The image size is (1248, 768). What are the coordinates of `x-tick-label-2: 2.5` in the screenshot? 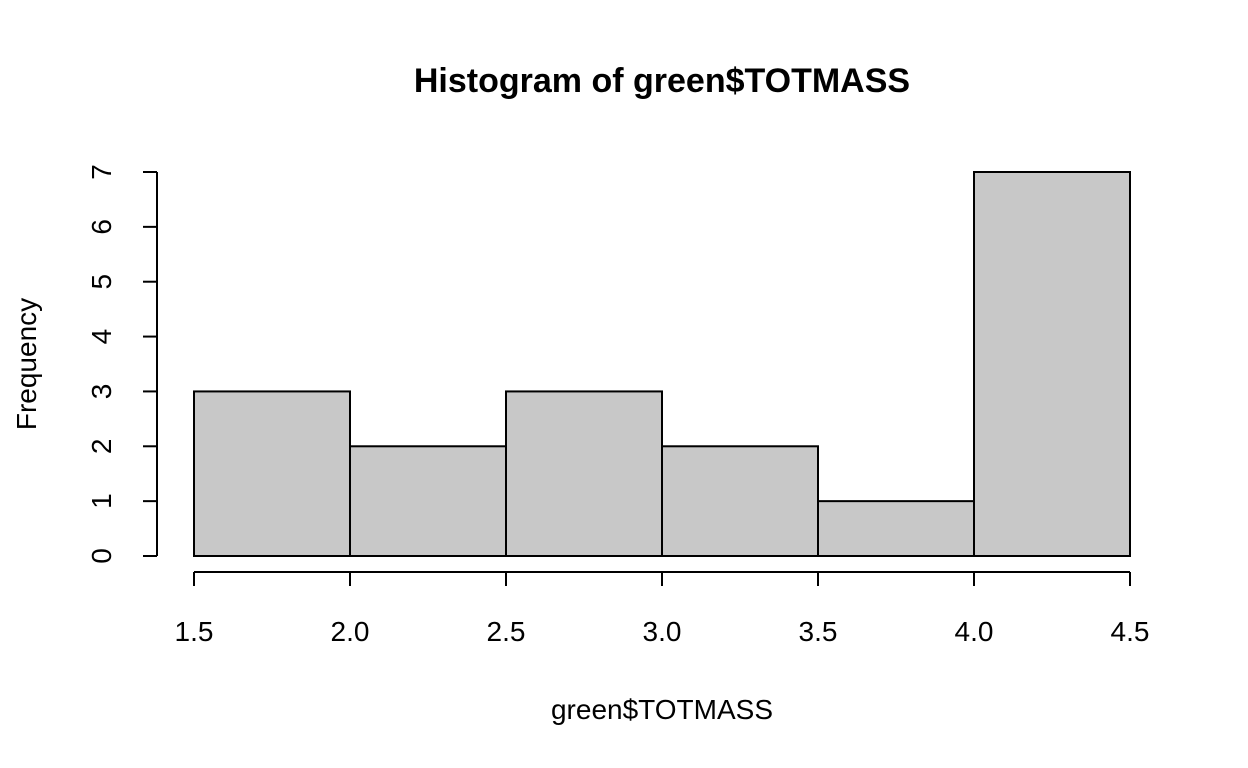 It's located at (506, 631).